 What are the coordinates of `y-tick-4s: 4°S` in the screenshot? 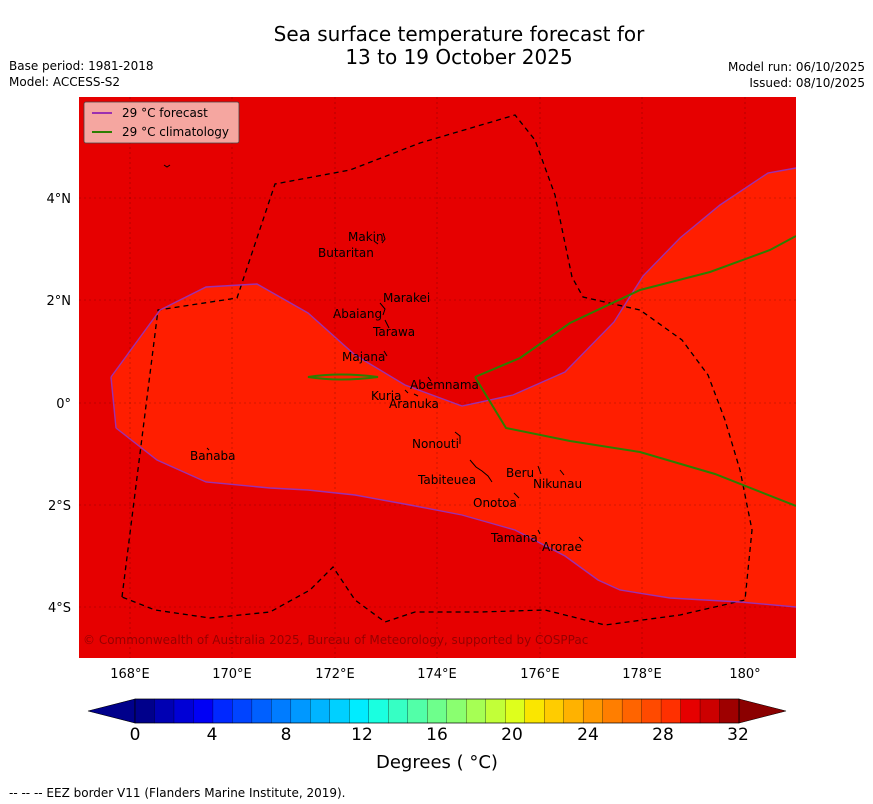 It's located at (59, 608).